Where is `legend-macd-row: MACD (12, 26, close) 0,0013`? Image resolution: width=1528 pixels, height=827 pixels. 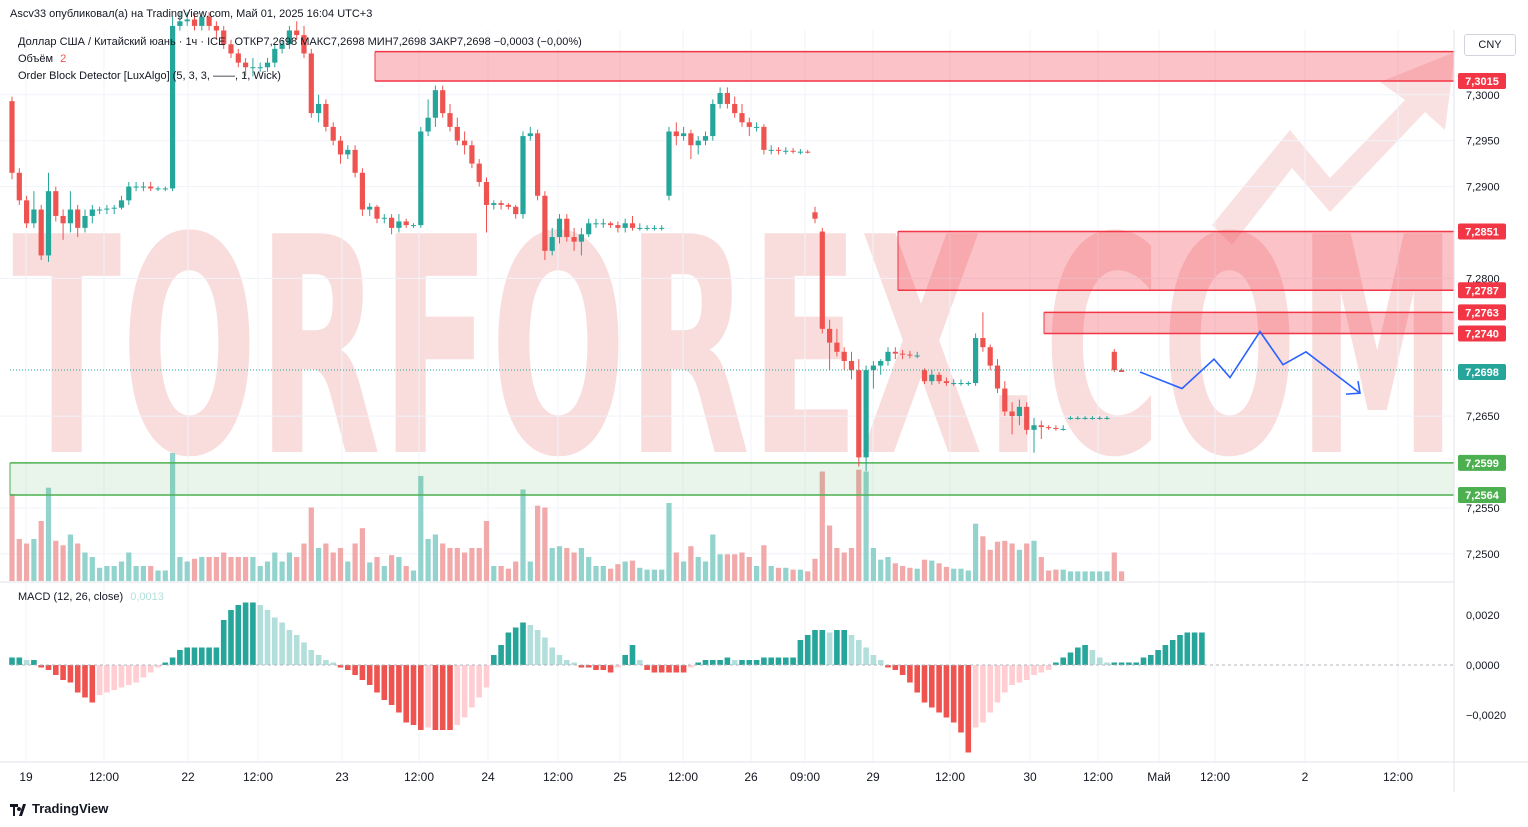 legend-macd-row: MACD (12, 26, close) 0,0013 is located at coordinates (91, 597).